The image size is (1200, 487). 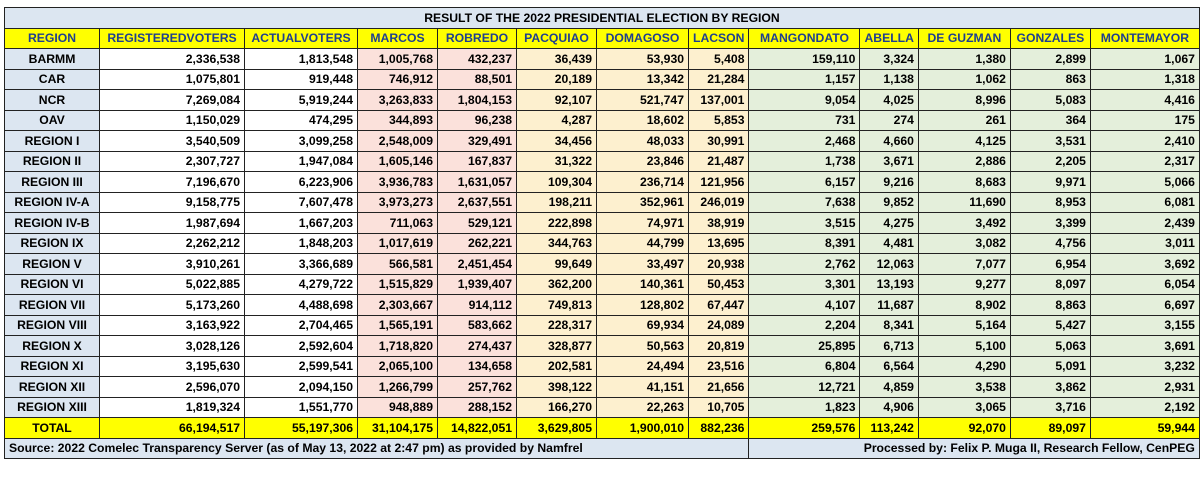 I want to click on cell-pacquiao: 222,898, so click(x=556, y=223).